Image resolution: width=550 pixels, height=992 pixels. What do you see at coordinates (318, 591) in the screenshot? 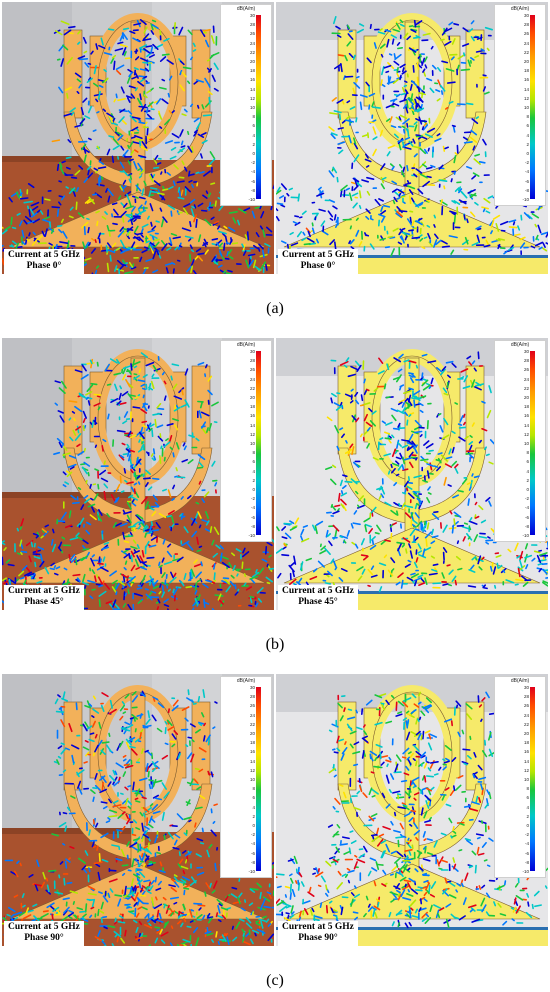
I see `panel-label-frequency: Current at 5 GHz` at bounding box center [318, 591].